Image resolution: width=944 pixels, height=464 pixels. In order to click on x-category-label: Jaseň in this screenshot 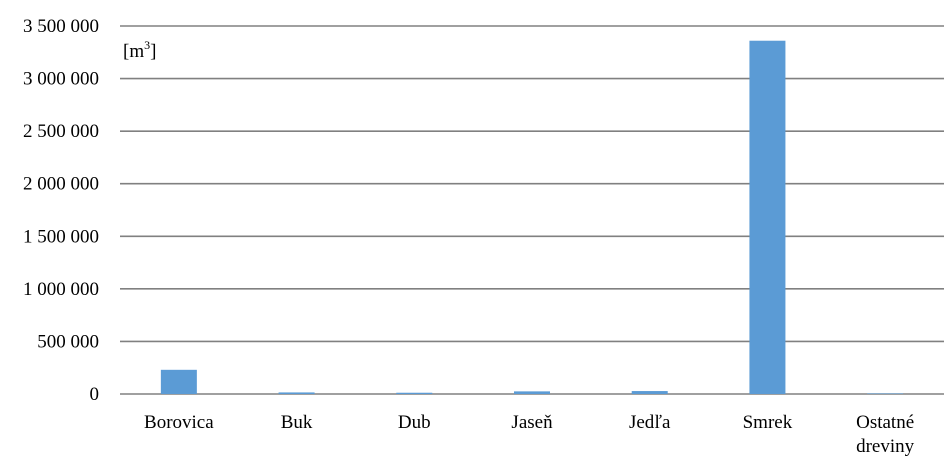, I will do `click(532, 422)`.